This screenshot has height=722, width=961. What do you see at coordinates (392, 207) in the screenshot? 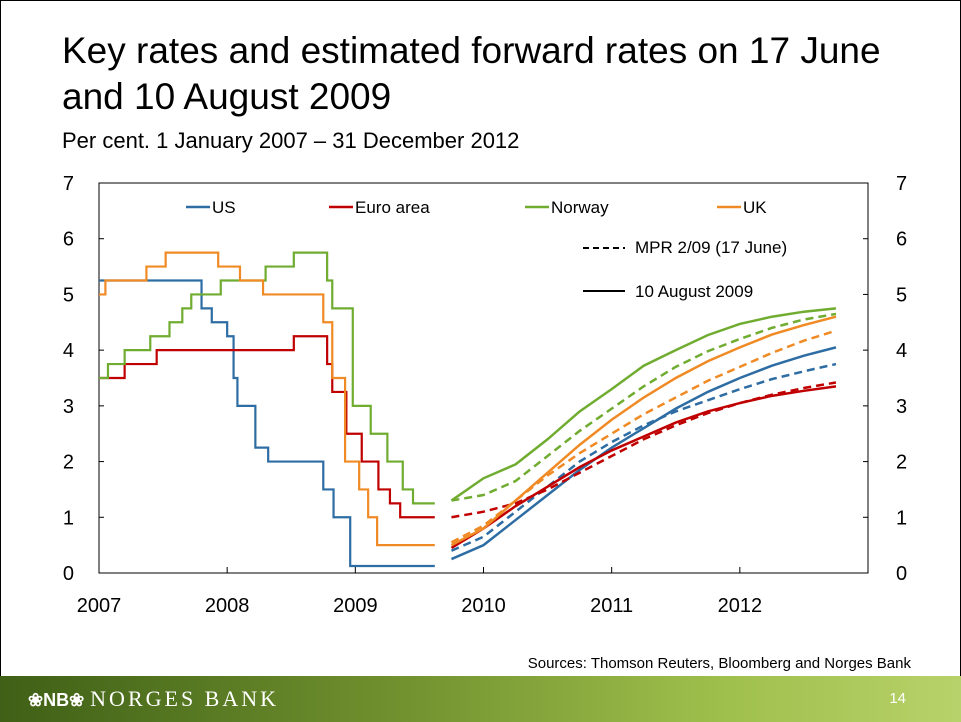
I see `legend-label: Euro area` at bounding box center [392, 207].